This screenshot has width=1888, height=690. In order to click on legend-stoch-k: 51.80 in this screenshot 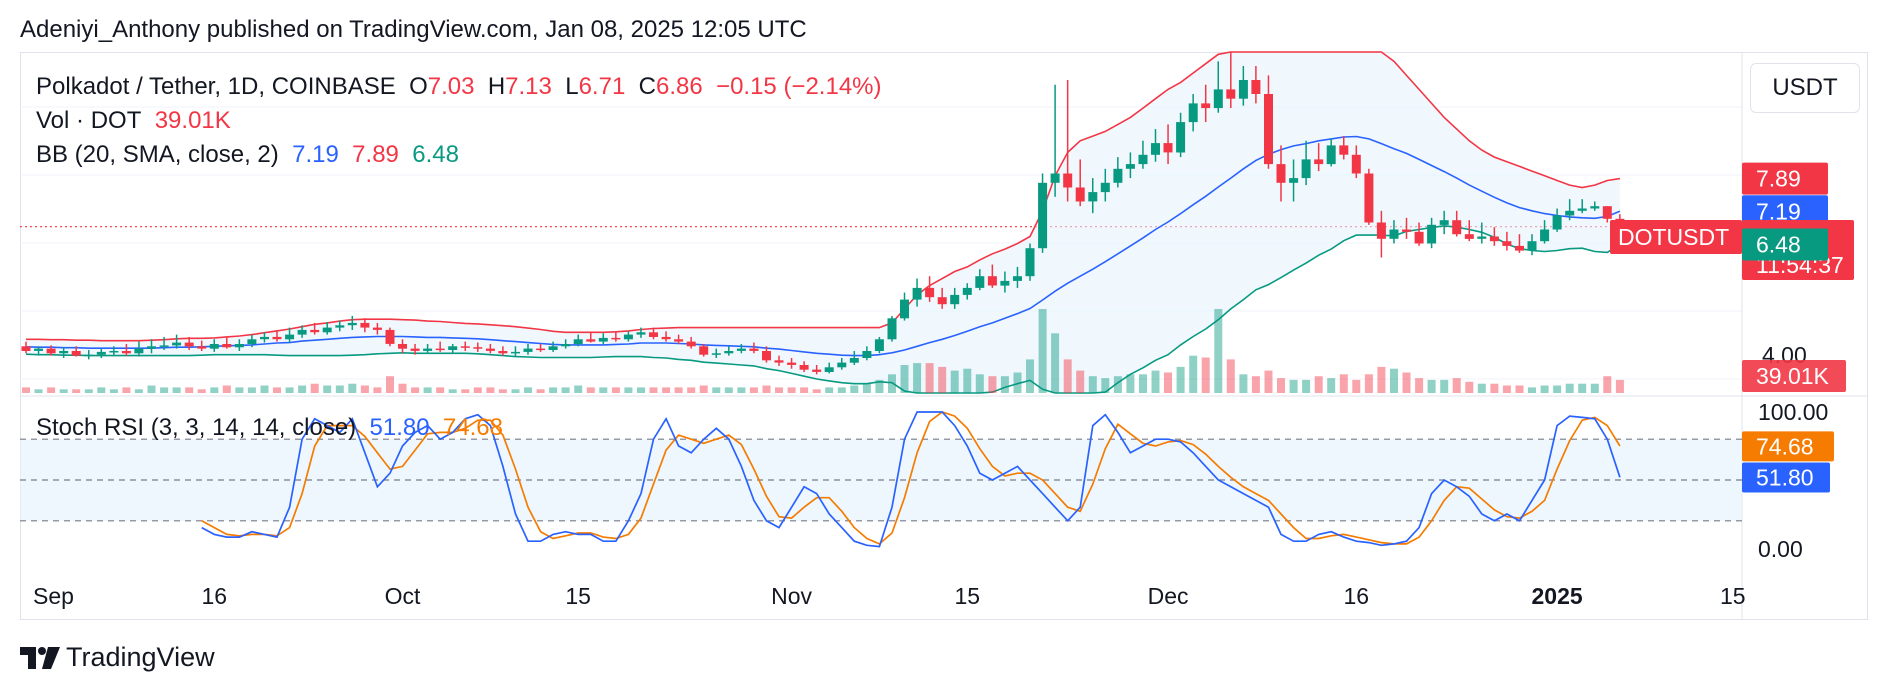, I will do `click(399, 427)`.